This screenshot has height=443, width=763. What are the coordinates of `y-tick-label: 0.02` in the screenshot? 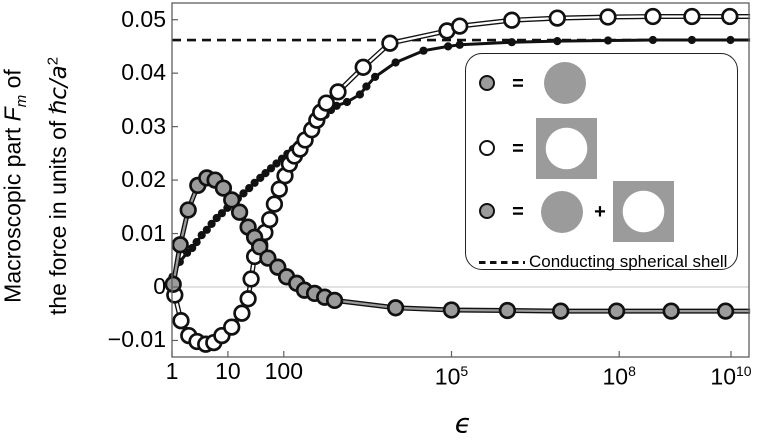 It's located at (143, 179).